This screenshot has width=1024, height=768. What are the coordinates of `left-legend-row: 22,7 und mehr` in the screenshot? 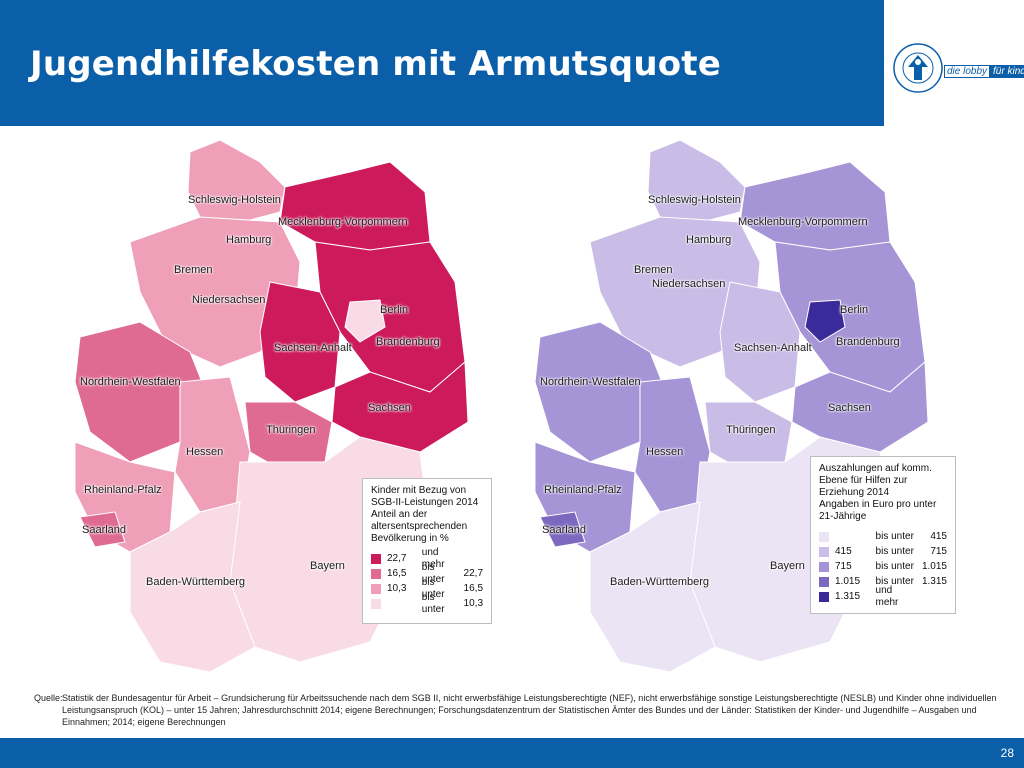 It's located at (427, 558).